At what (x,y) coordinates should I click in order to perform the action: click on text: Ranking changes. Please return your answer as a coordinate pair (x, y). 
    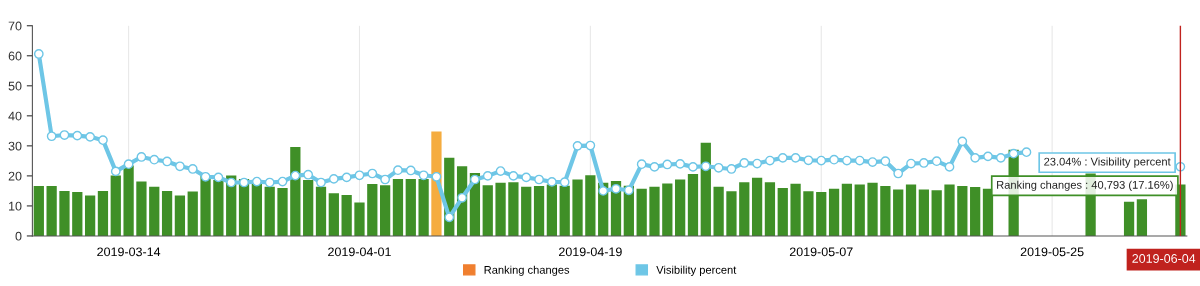
    Looking at the image, I should click on (527, 270).